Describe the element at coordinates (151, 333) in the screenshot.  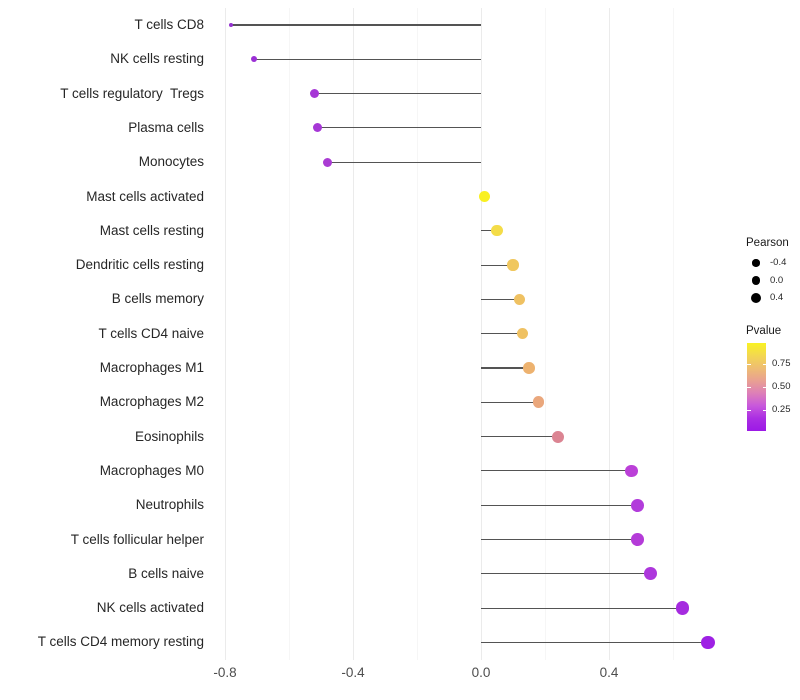
I see `y-axis-label: T cells CD4 naive` at that location.